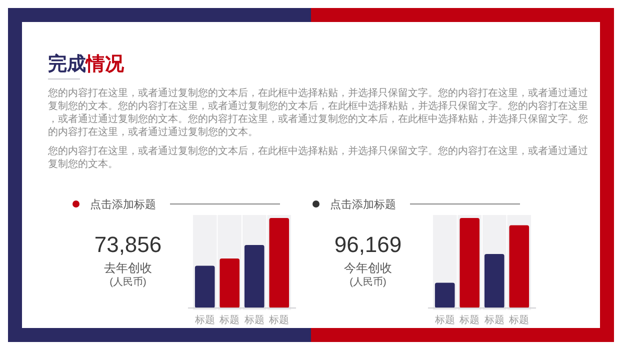  I want to click on text: 今年创收, so click(368, 268).